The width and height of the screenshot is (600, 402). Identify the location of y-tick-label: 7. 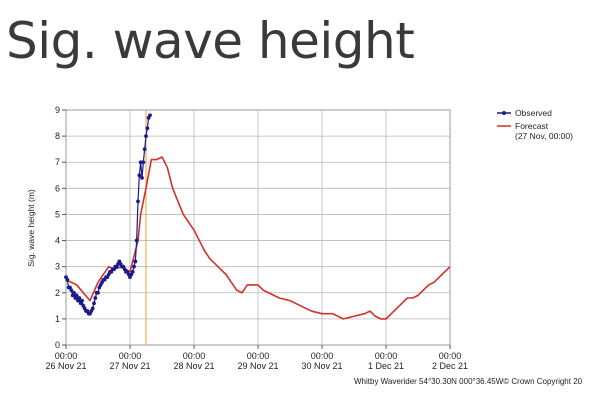
(57, 162).